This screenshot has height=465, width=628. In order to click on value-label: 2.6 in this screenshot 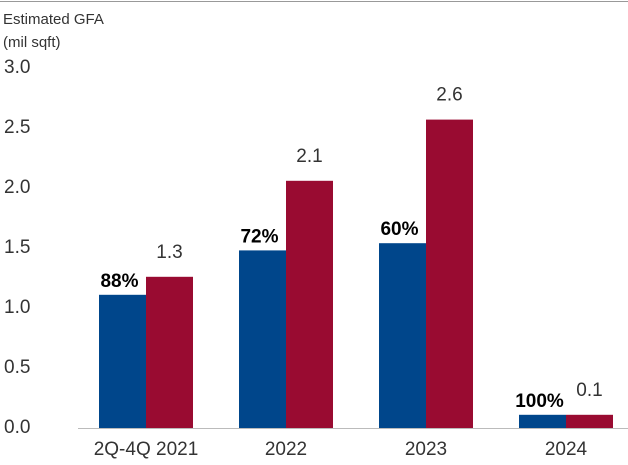, I will do `click(449, 95)`.